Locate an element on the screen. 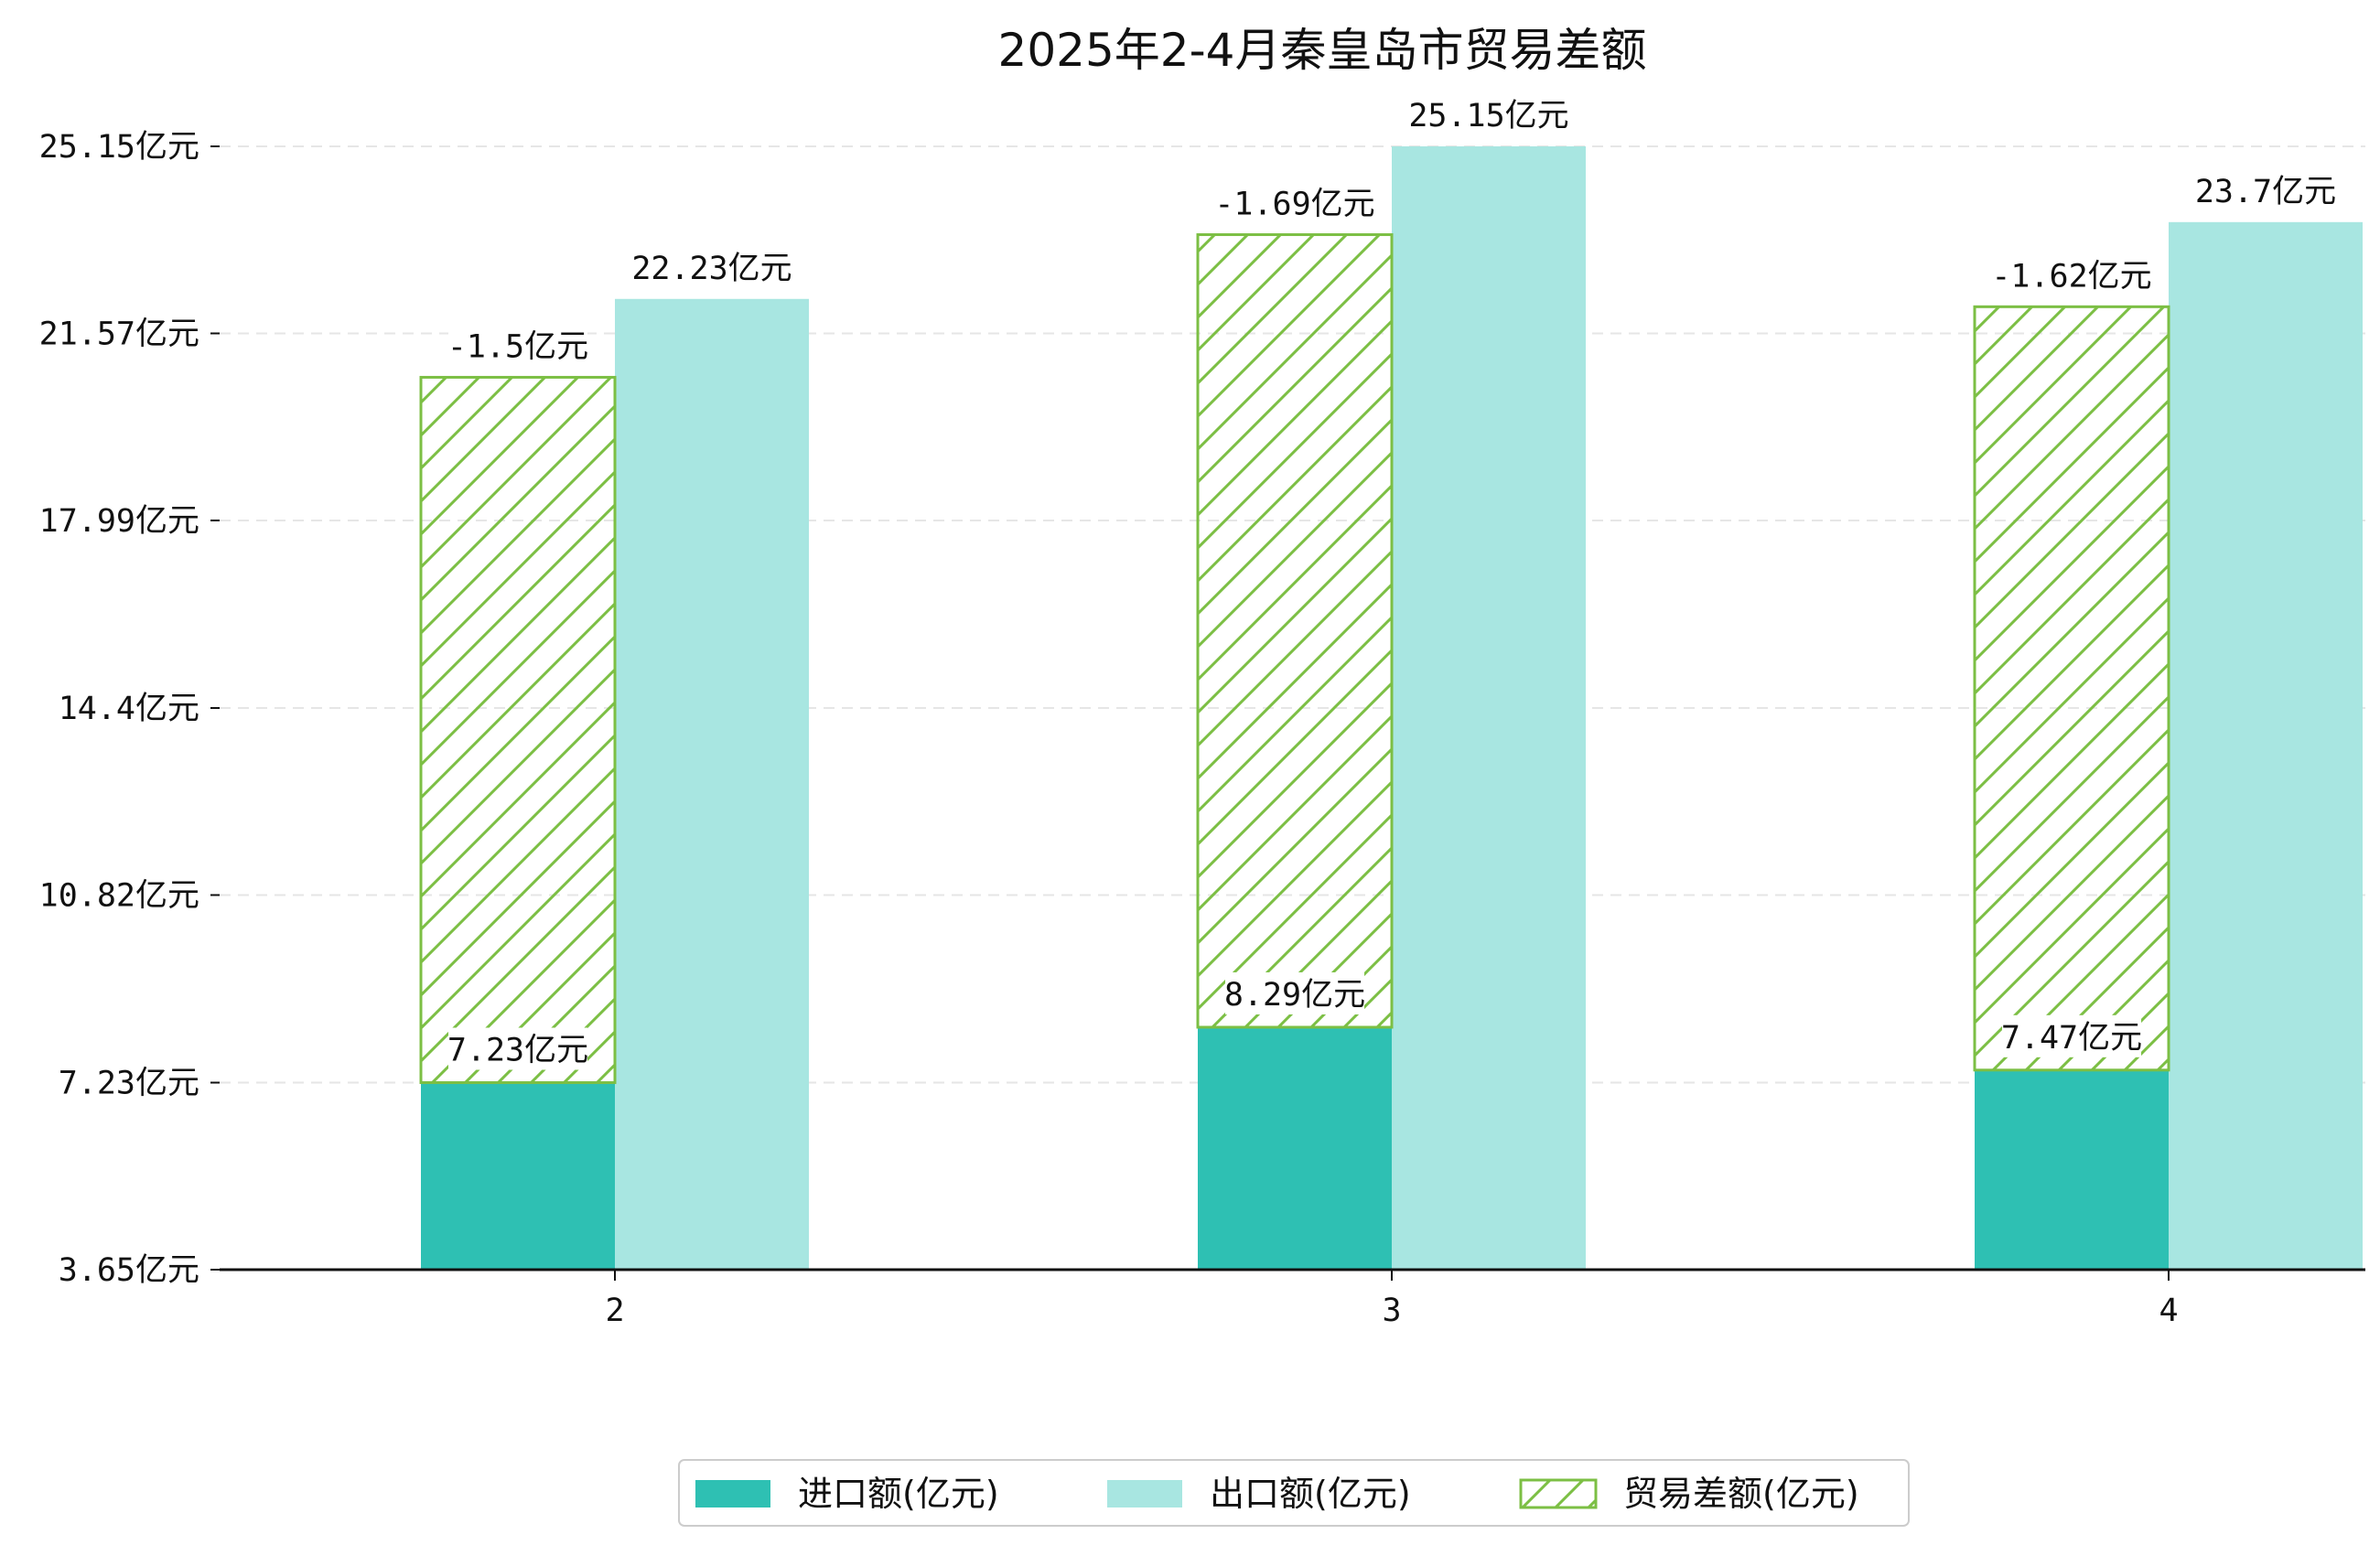  import-value-label-group: 8.29亿元 is located at coordinates (1294, 992).